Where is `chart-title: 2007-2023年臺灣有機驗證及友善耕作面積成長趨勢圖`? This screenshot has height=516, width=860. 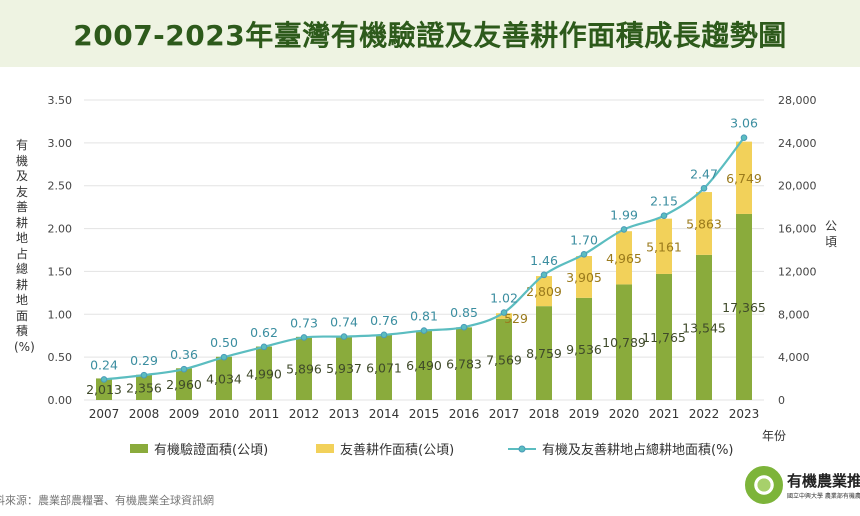
chart-title: 2007-2023年臺灣有機驗證及友善耕作面積成長趨勢圖 is located at coordinates (430, 35).